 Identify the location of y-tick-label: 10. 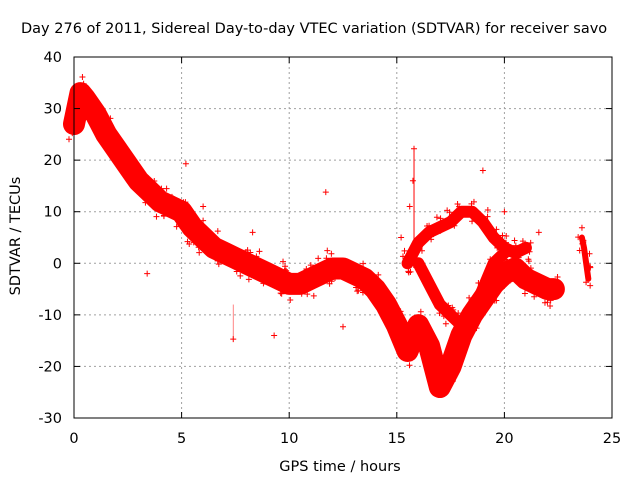
(53, 213).